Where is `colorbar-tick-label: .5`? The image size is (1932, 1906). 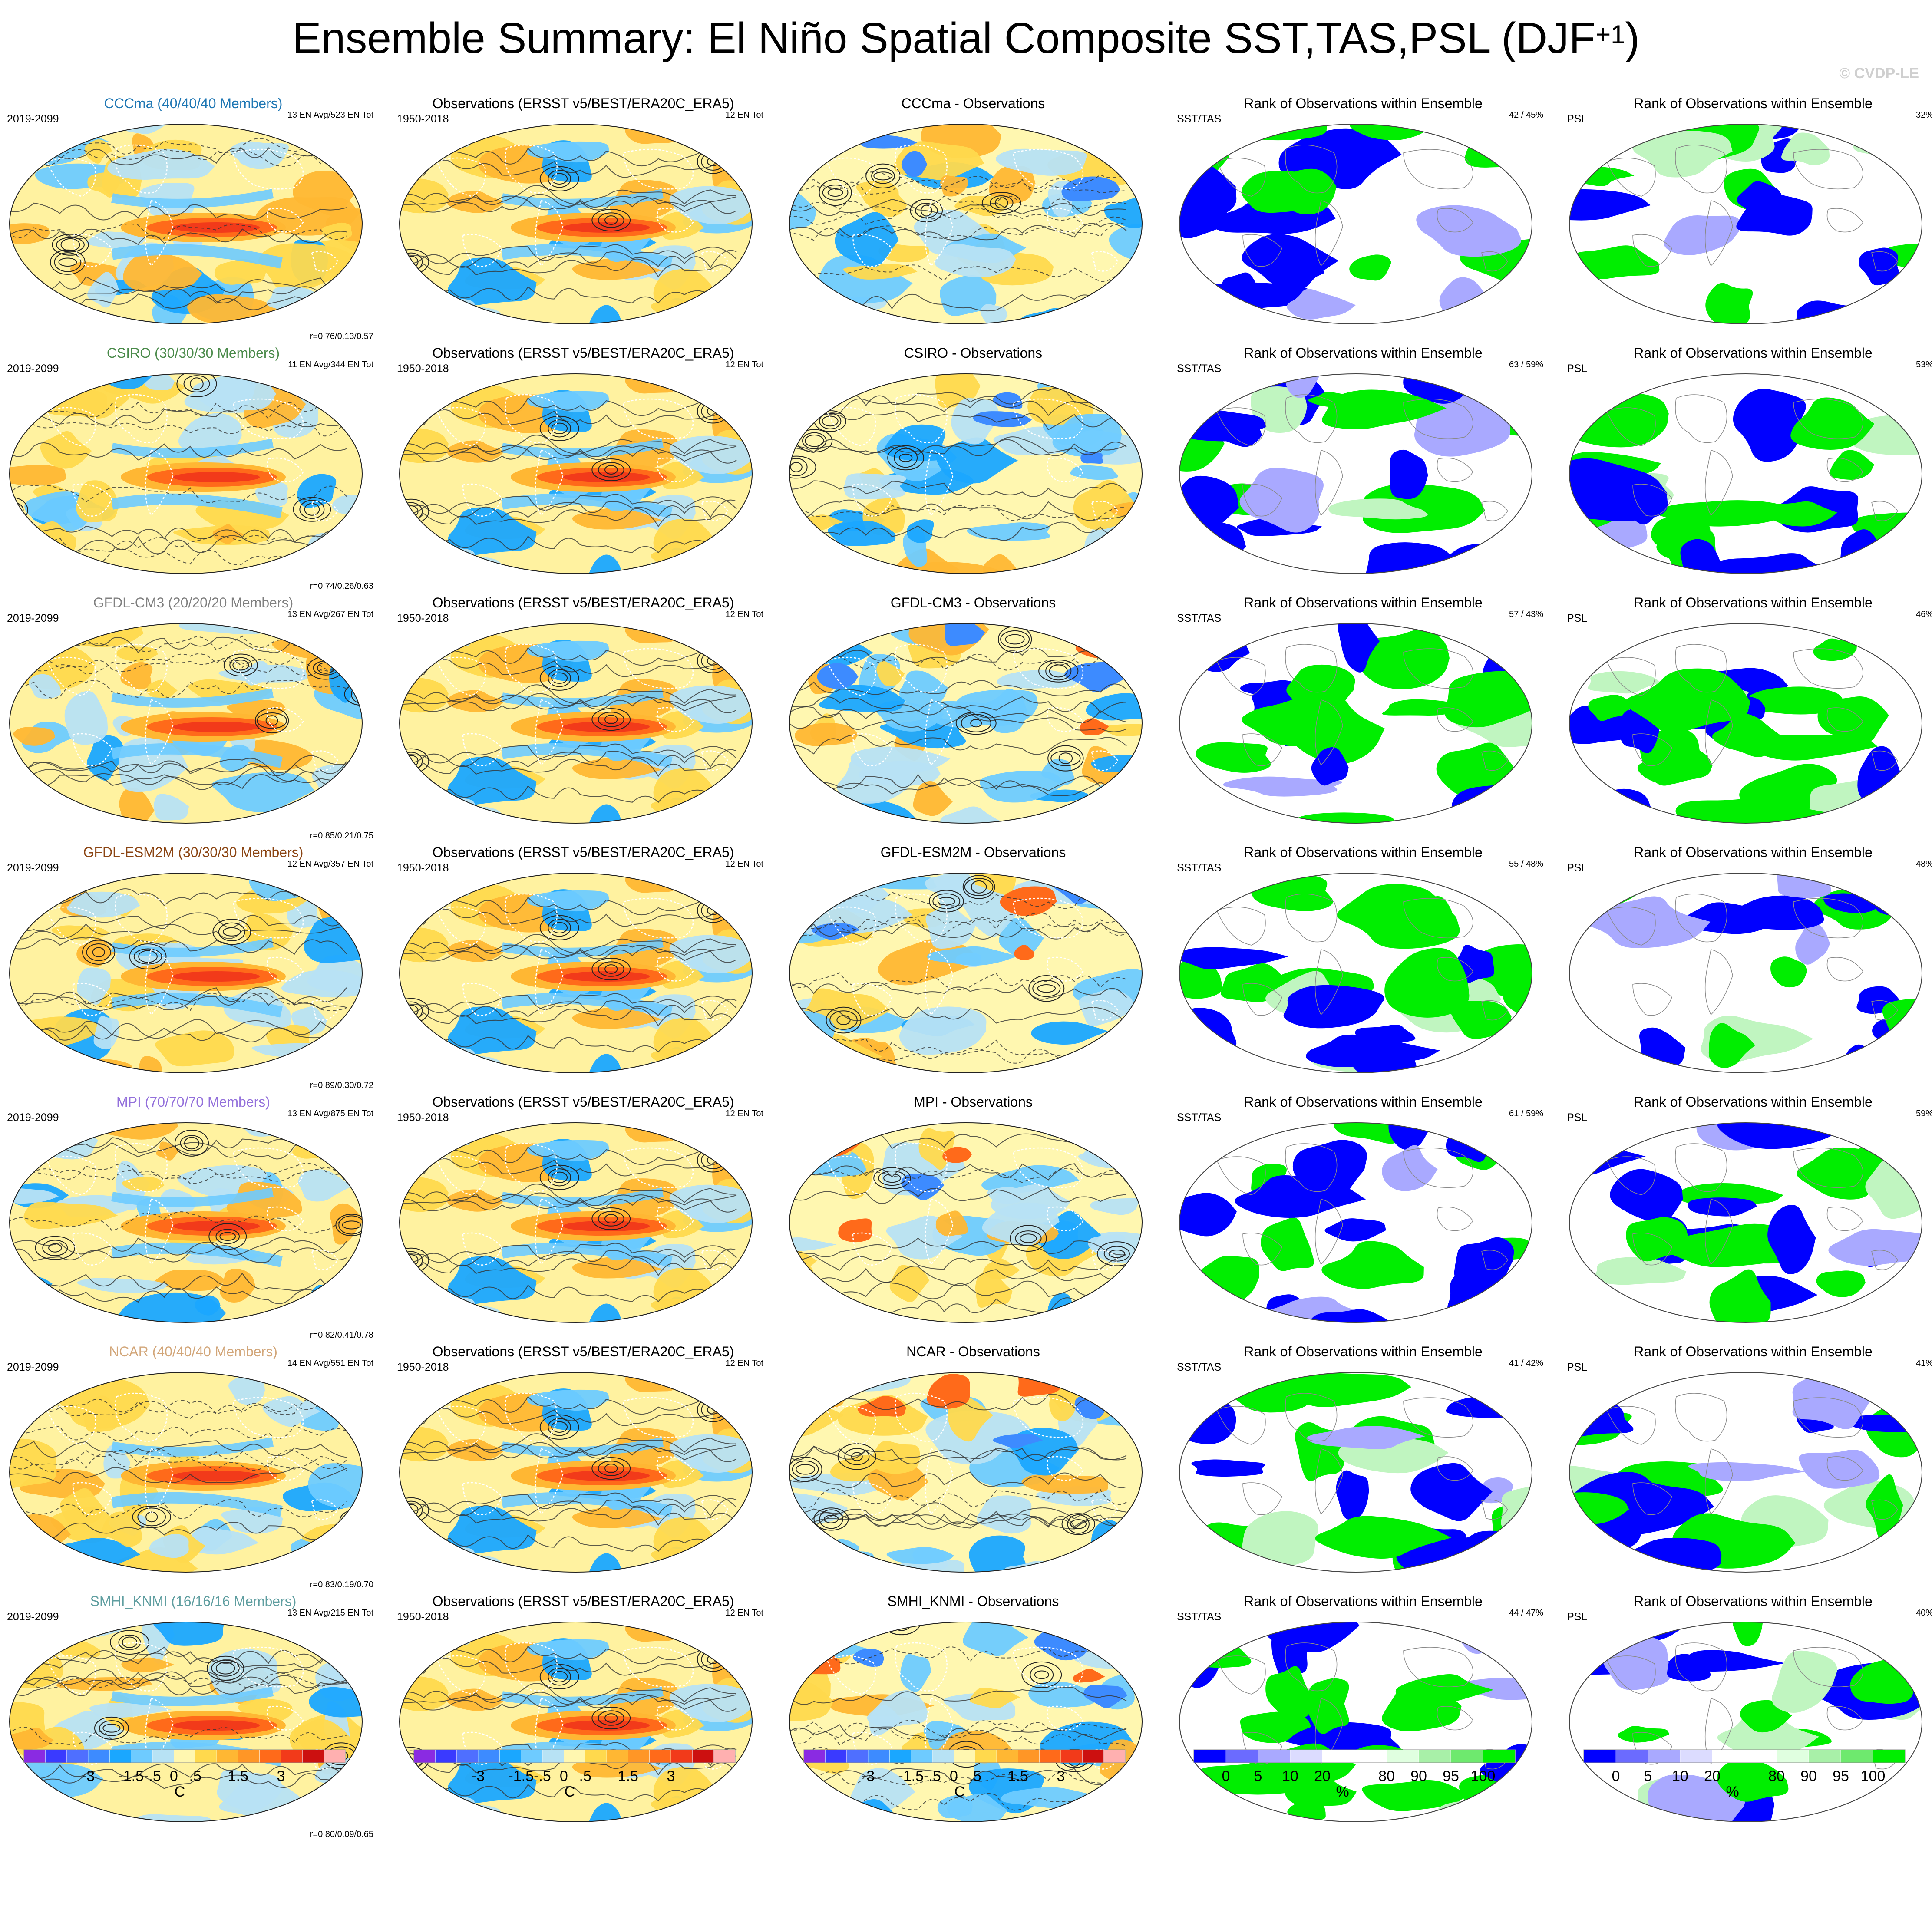
colorbar-tick-label: .5 is located at coordinates (195, 1776).